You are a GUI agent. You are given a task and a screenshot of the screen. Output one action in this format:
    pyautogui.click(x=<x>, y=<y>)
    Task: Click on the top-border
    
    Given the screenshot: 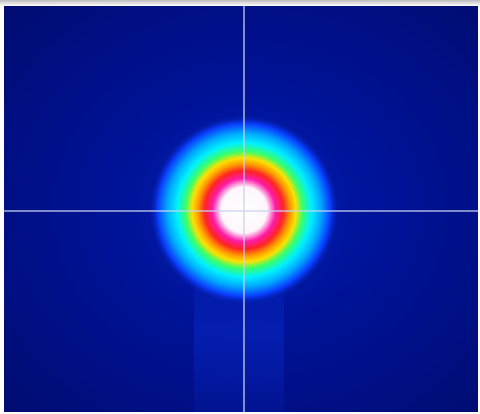 What is the action you would take?
    pyautogui.click(x=240, y=3)
    